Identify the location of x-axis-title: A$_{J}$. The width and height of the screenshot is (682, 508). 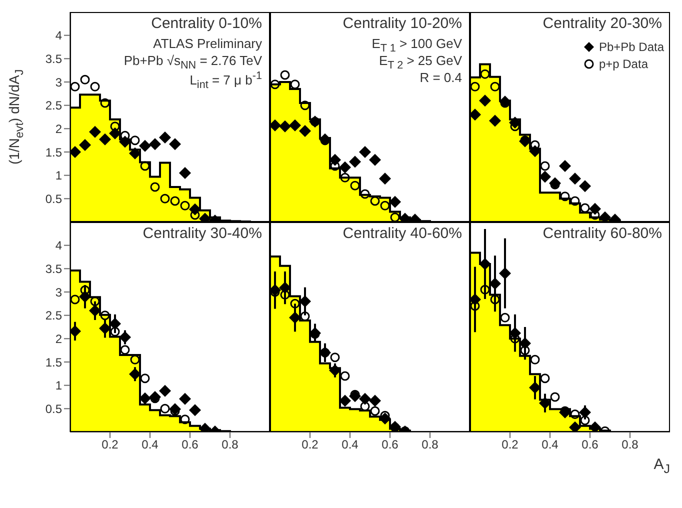
(662, 466).